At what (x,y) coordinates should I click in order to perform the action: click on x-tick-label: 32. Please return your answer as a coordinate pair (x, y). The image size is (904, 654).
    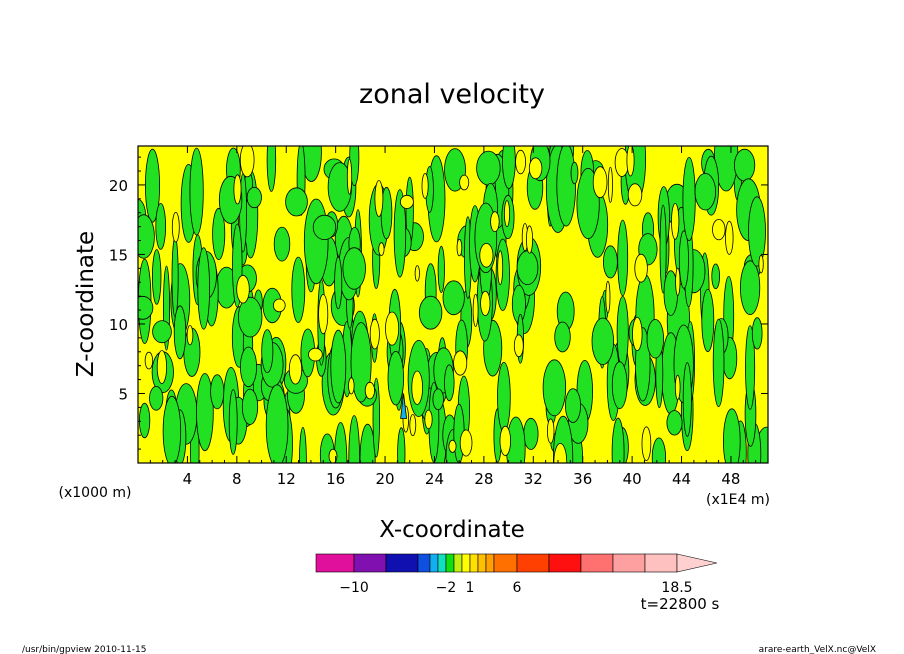
    Looking at the image, I should click on (533, 479).